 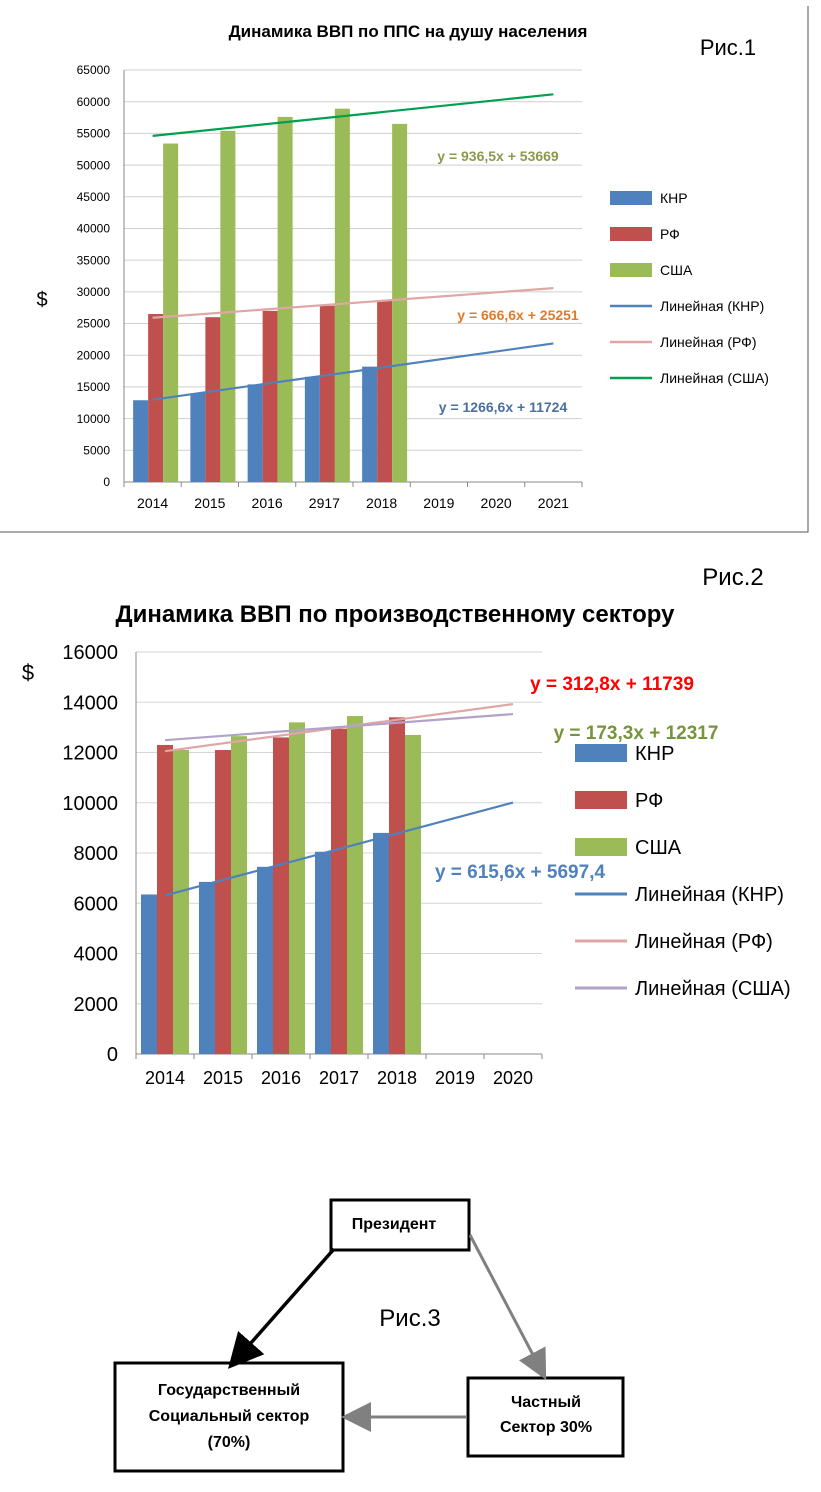 What do you see at coordinates (409, 1318) in the screenshot?
I see `figure-label: Рис.3` at bounding box center [409, 1318].